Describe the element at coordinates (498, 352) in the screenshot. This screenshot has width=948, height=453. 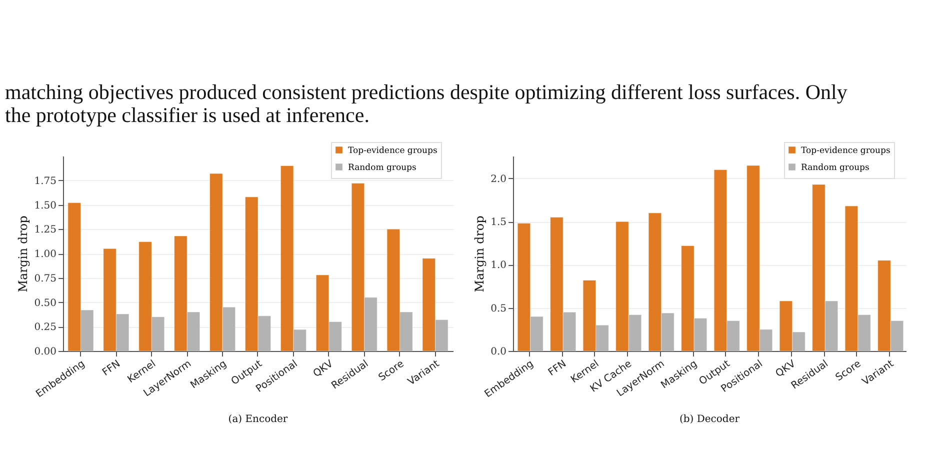
I see `y-tick-label: 0.0` at that location.